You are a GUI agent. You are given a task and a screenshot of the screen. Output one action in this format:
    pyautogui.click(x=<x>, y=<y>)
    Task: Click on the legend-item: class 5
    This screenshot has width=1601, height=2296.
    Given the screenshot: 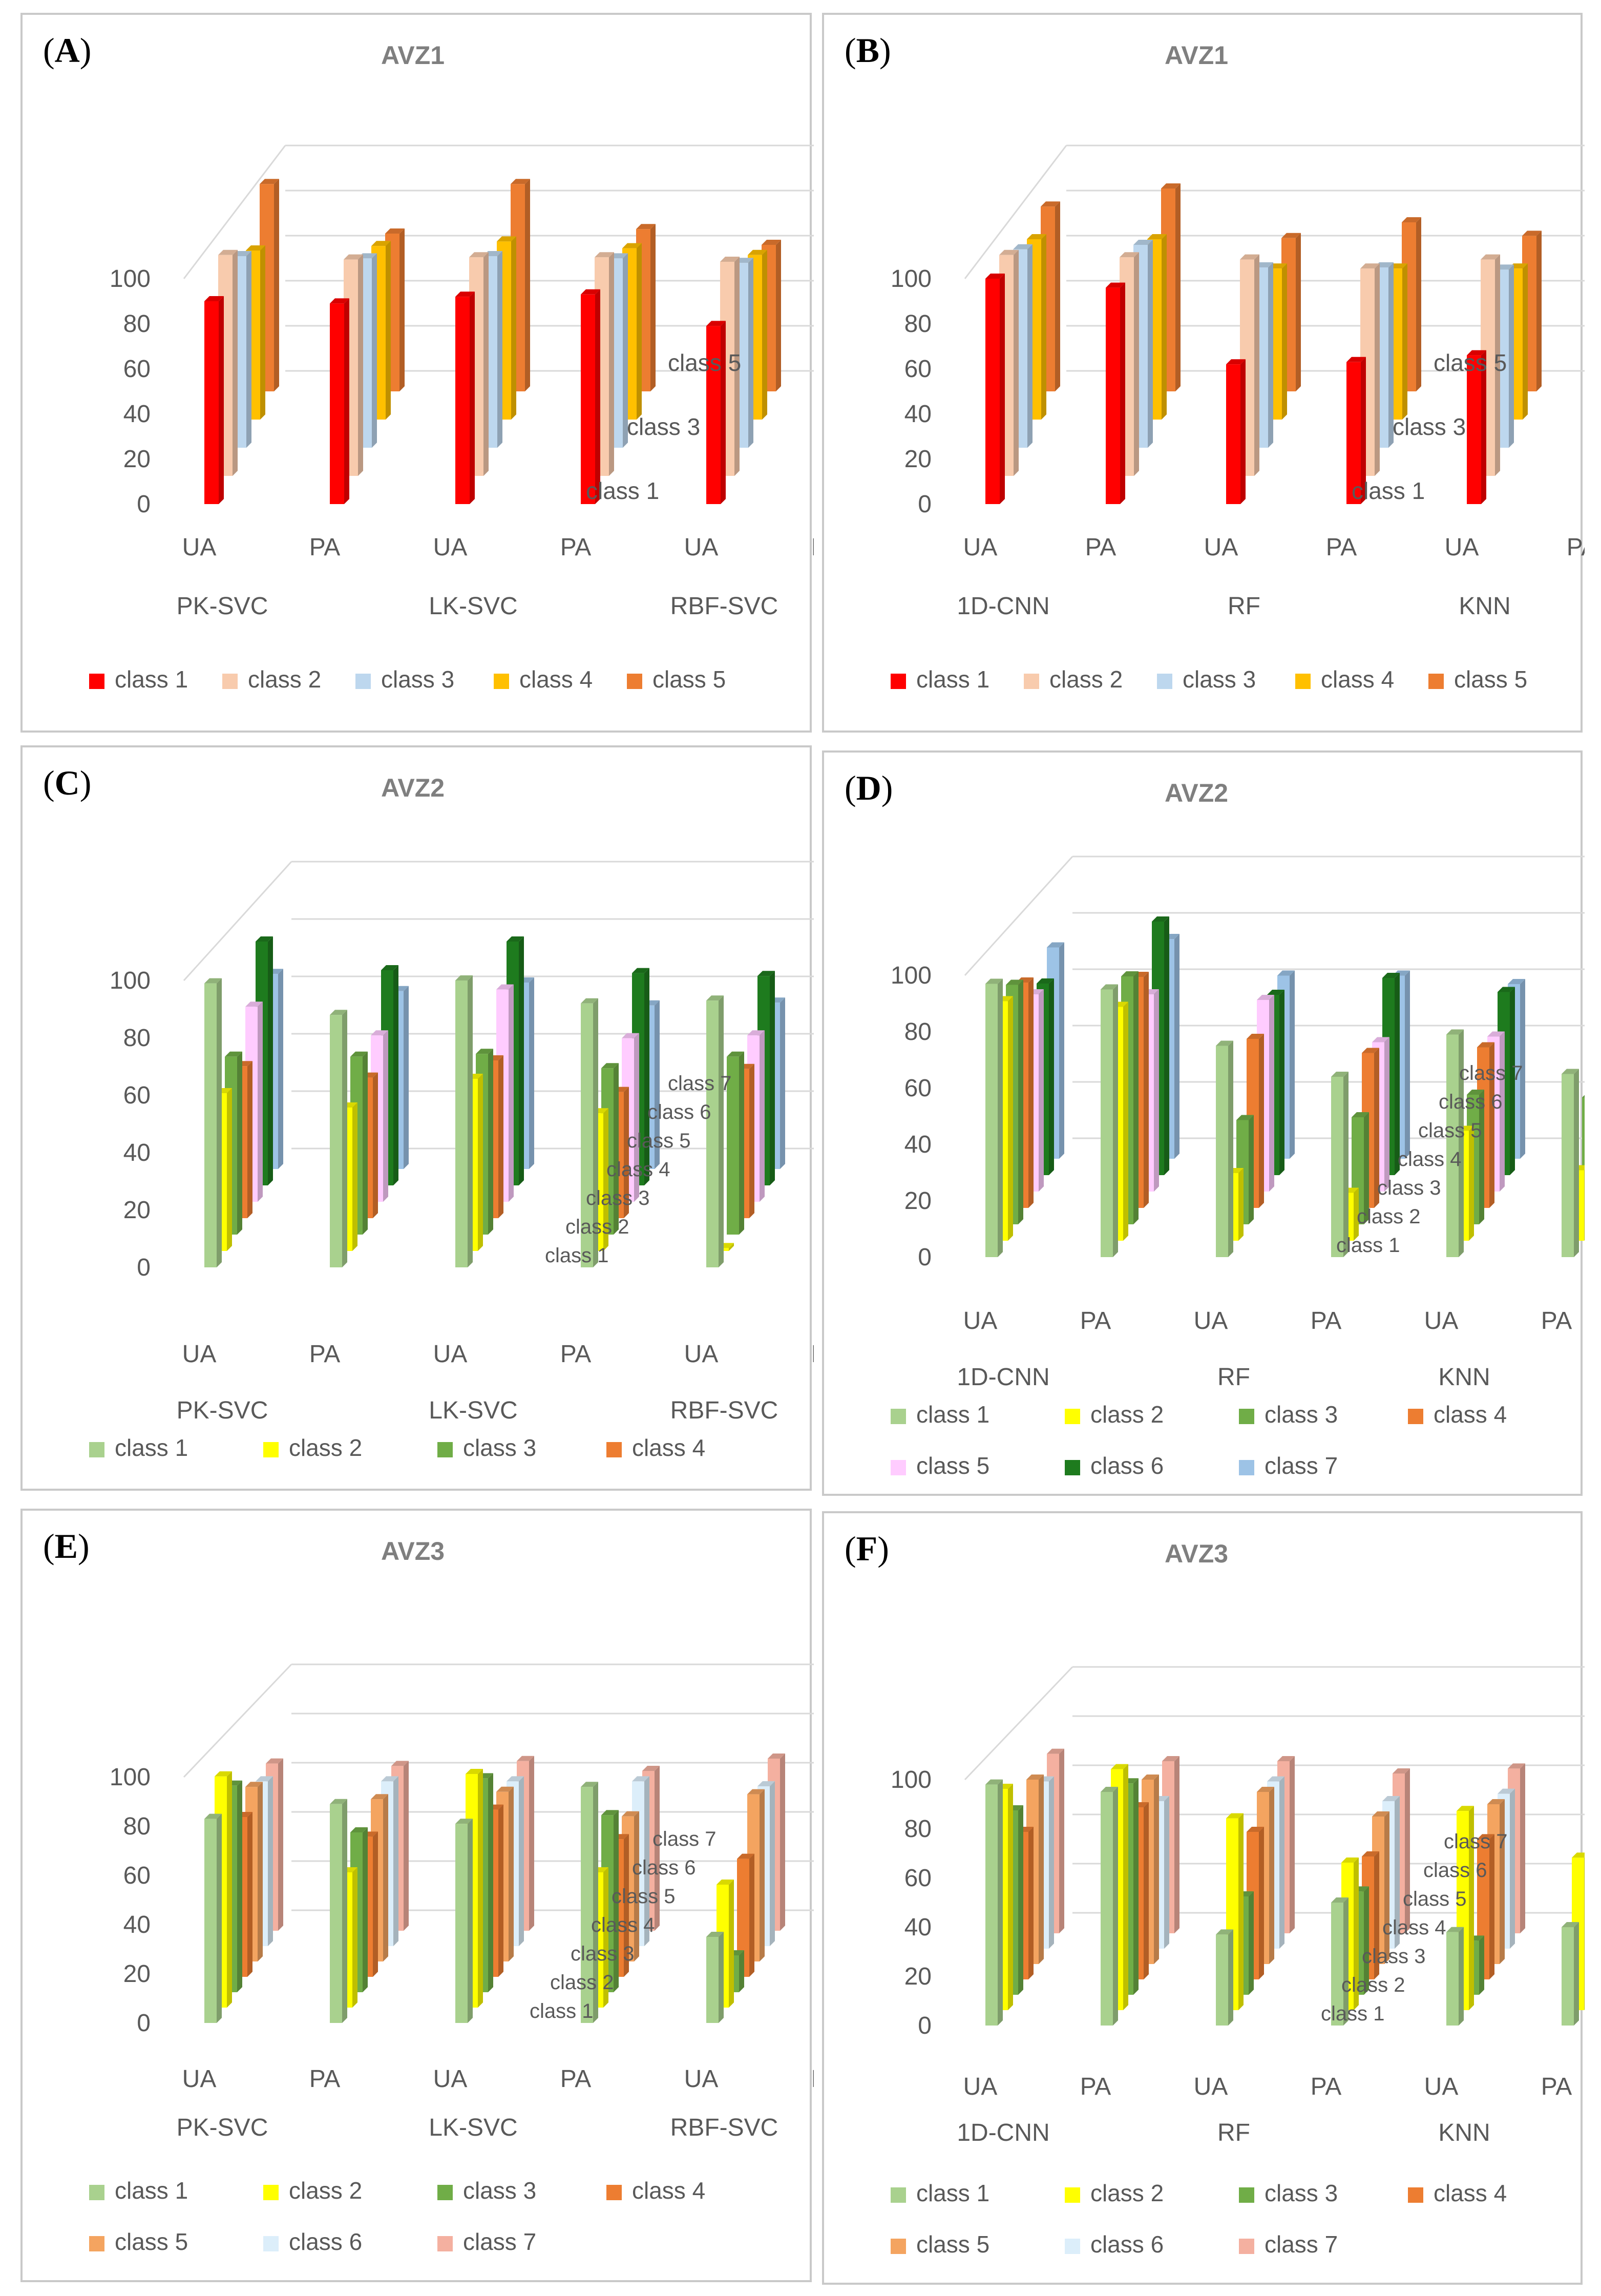 What is the action you would take?
    pyautogui.click(x=940, y=1465)
    